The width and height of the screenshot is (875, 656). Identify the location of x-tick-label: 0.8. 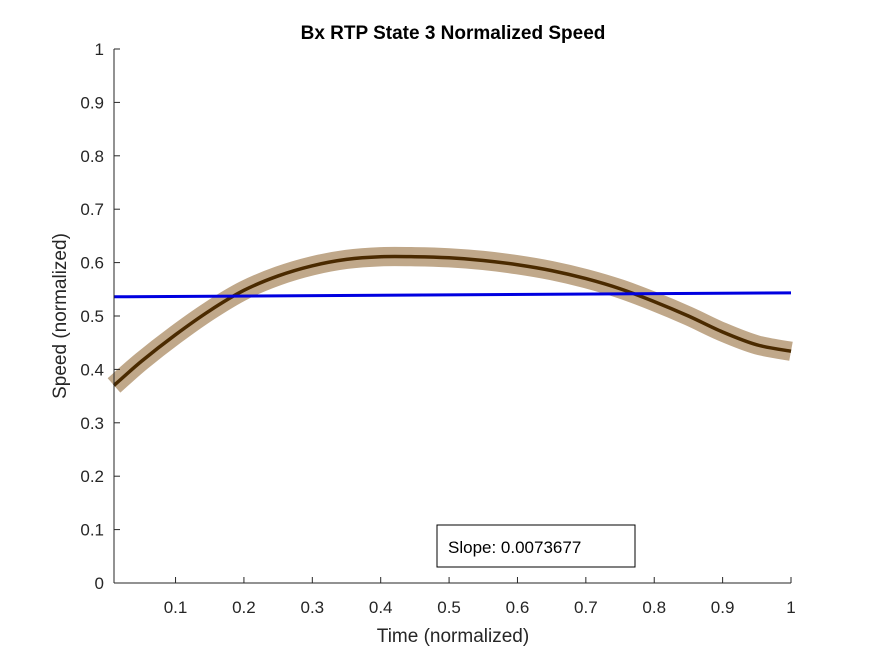
(654, 607).